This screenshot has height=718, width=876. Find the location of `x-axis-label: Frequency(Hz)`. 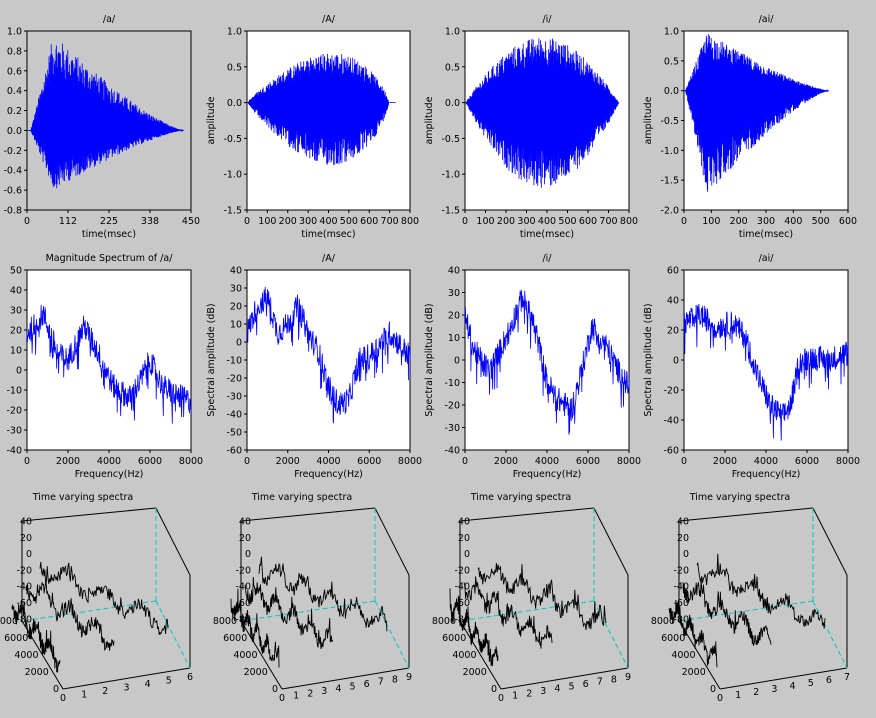

x-axis-label: Frequency(Hz) is located at coordinates (766, 474).